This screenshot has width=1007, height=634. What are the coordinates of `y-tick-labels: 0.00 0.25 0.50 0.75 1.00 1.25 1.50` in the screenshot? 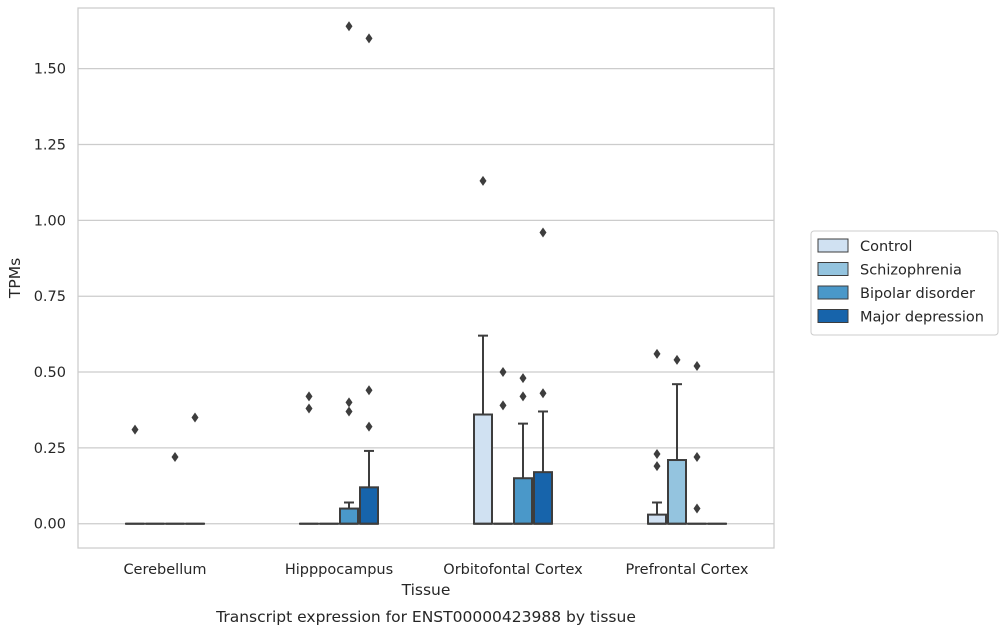 It's located at (50, 297).